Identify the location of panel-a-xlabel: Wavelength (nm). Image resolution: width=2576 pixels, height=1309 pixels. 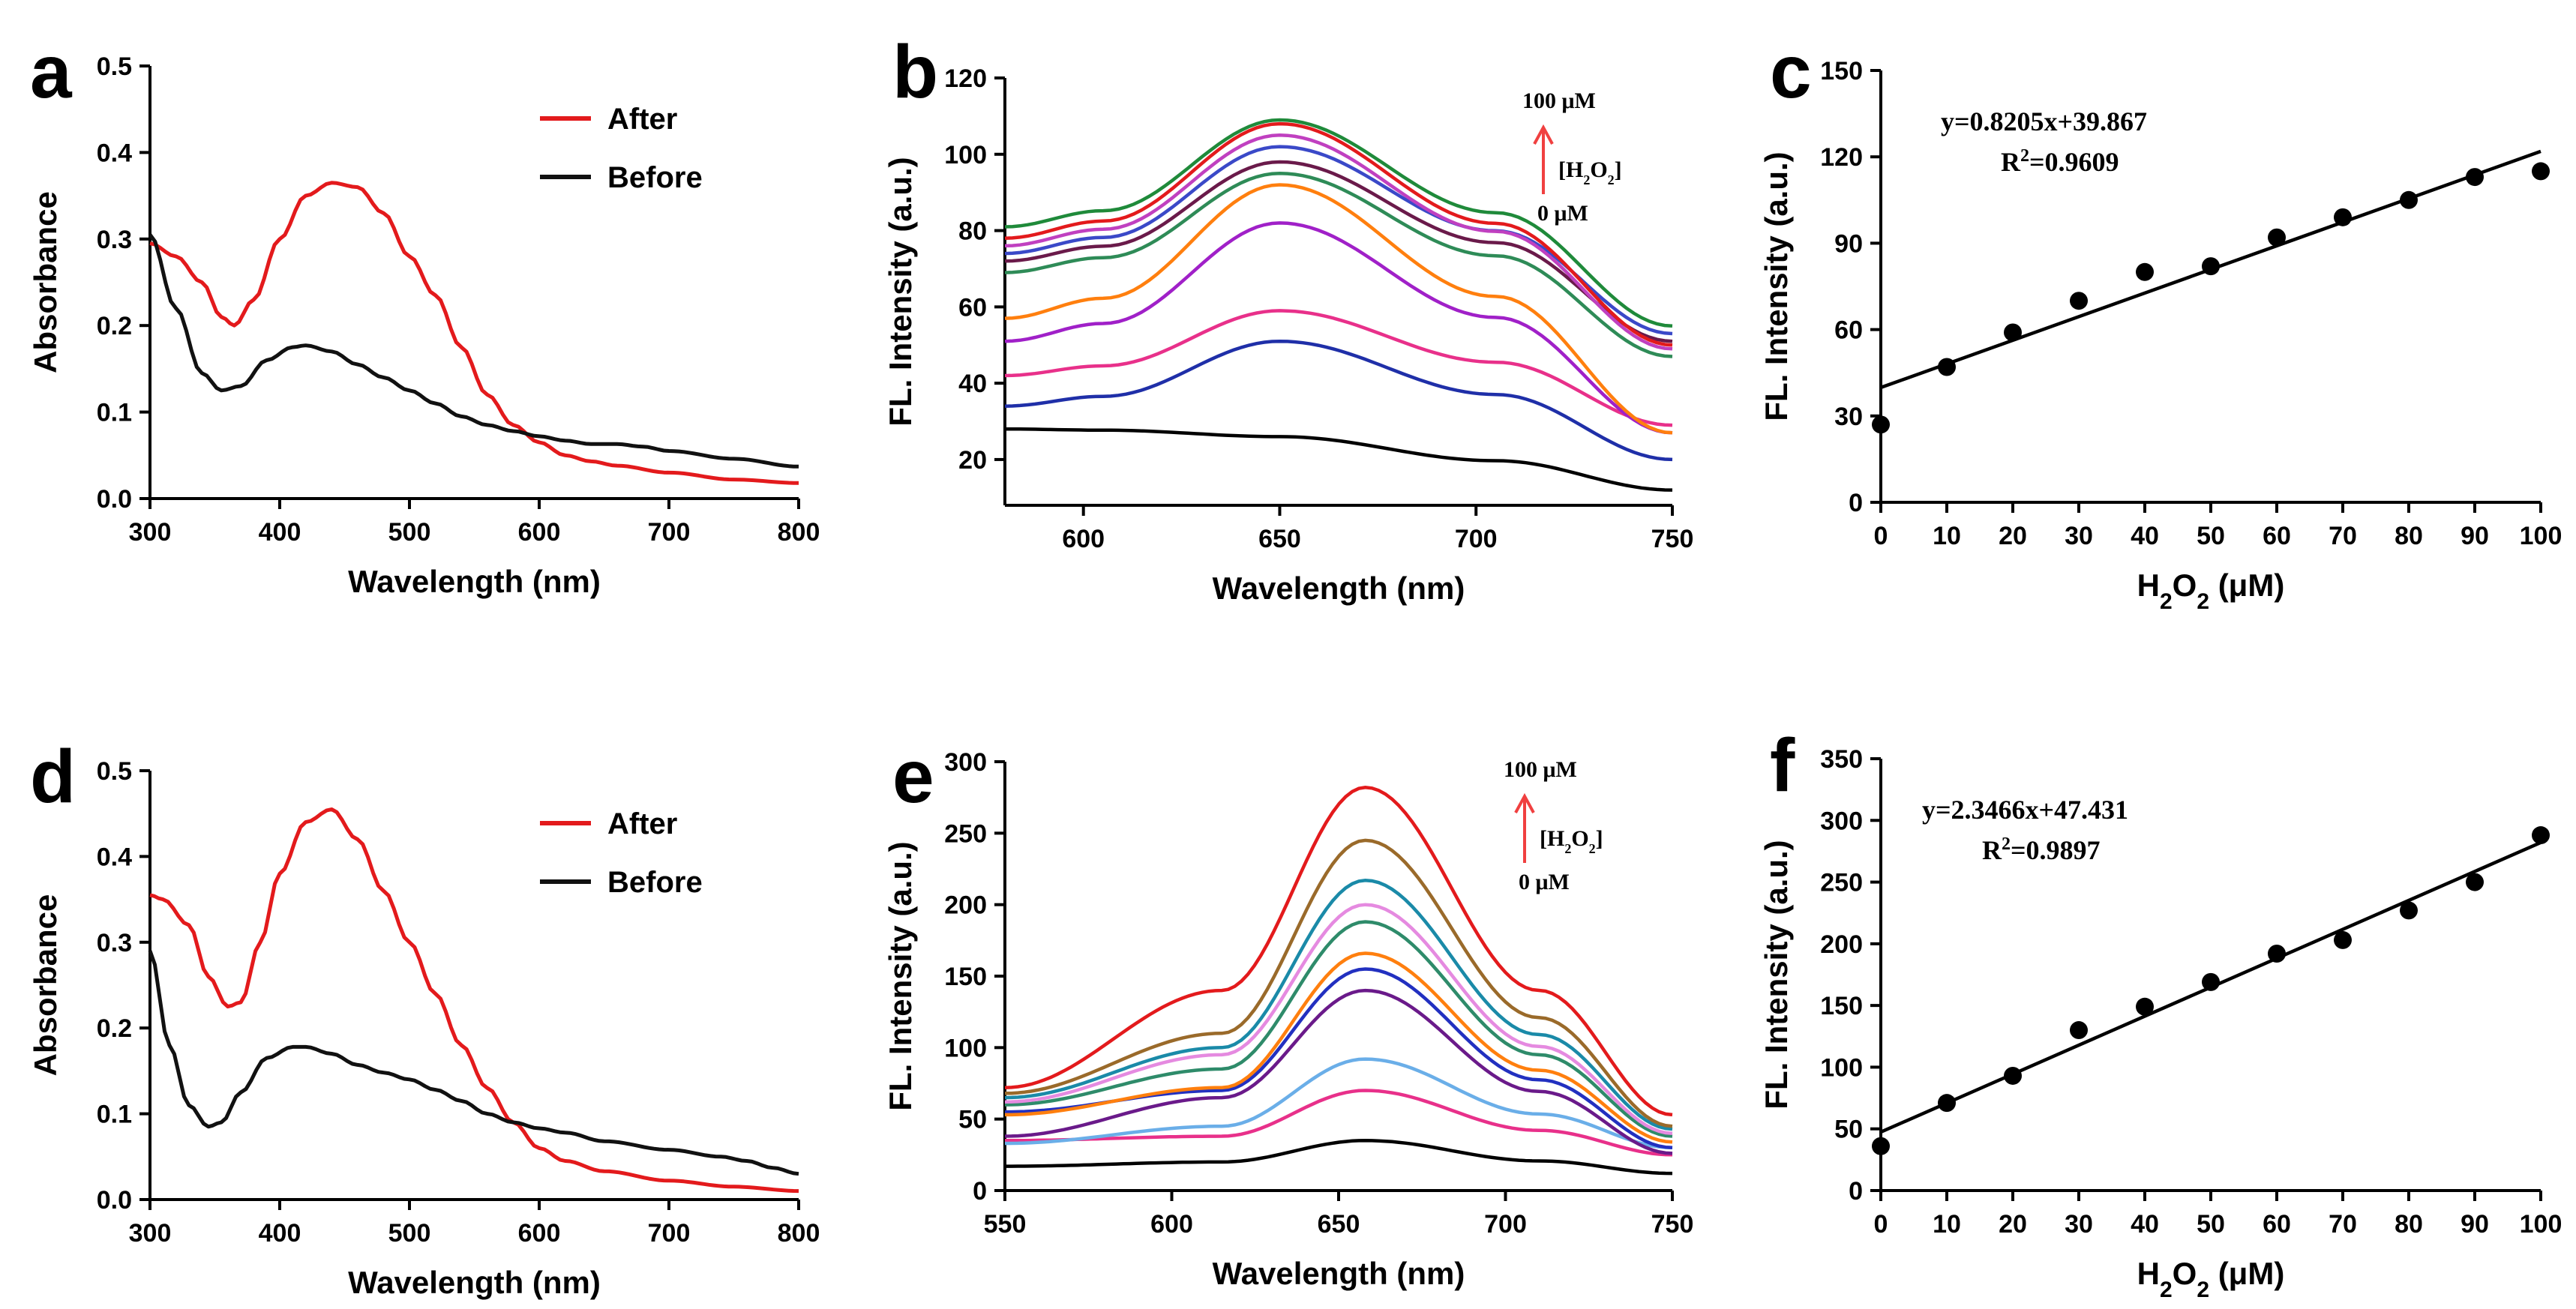
(475, 582).